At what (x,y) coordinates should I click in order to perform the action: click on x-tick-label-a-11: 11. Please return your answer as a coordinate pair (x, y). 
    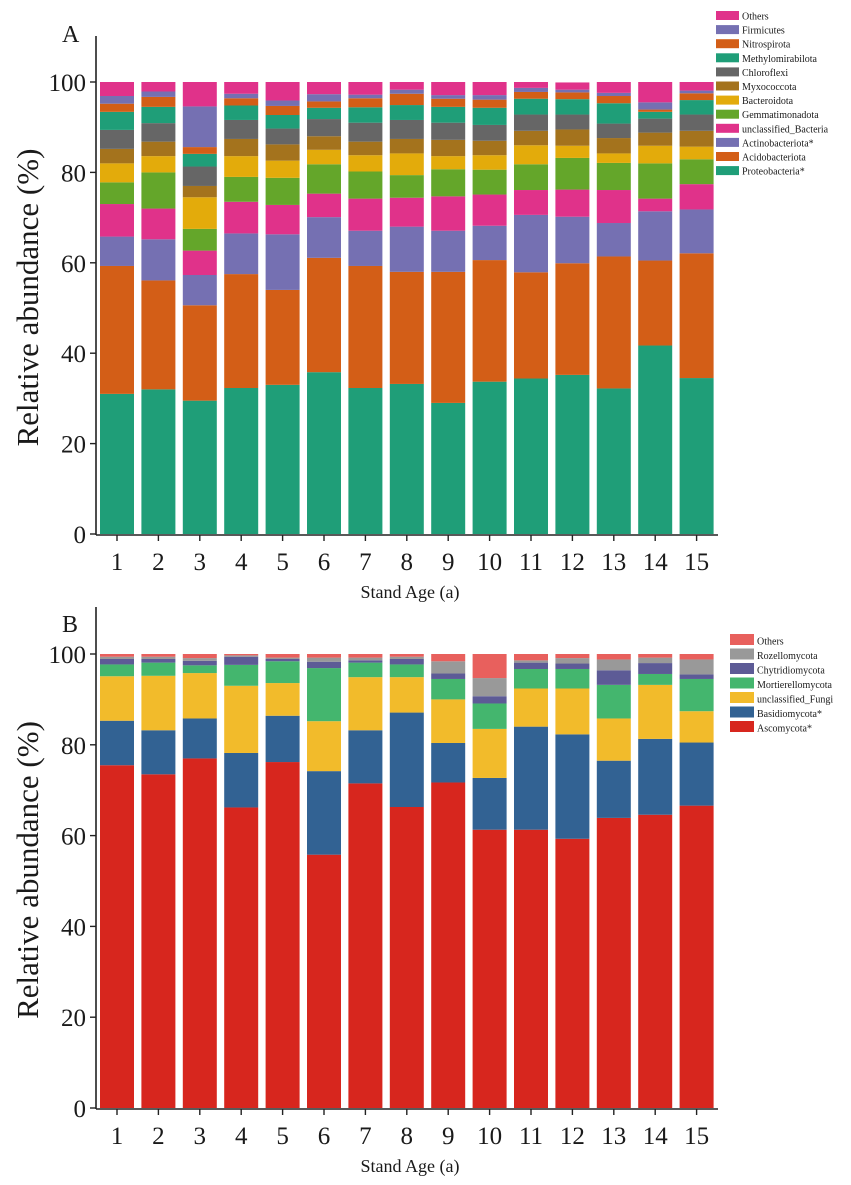
    Looking at the image, I should click on (531, 562).